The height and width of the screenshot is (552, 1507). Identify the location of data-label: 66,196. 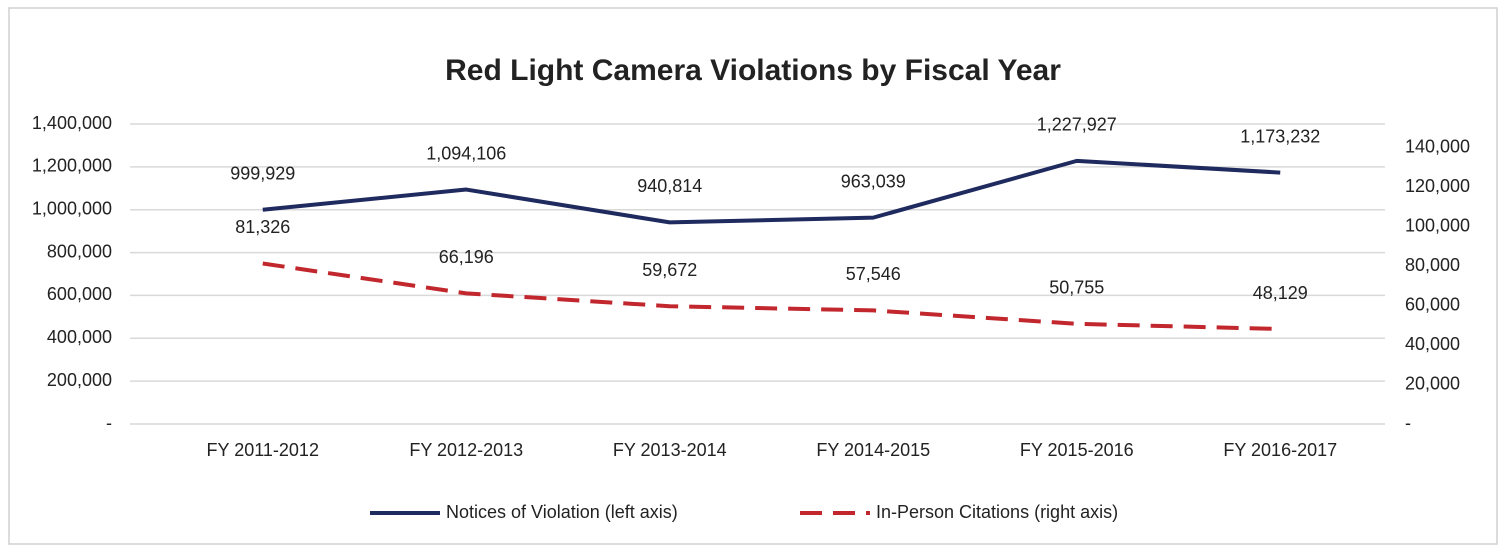
(466, 257).